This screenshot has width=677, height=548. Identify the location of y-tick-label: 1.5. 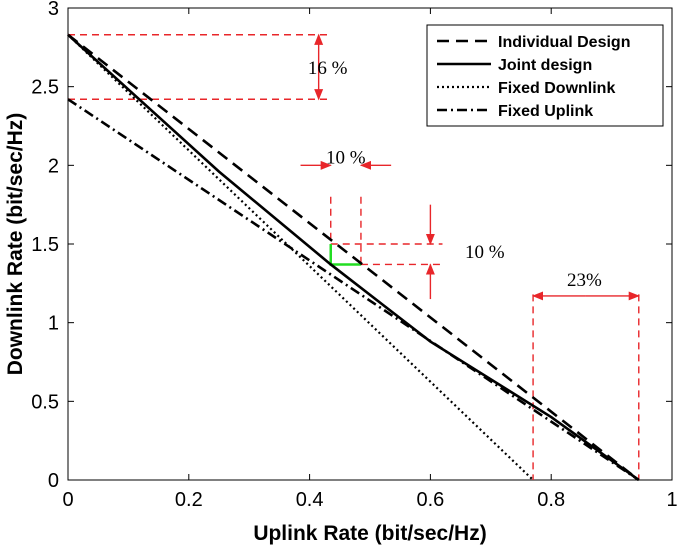
(45, 245).